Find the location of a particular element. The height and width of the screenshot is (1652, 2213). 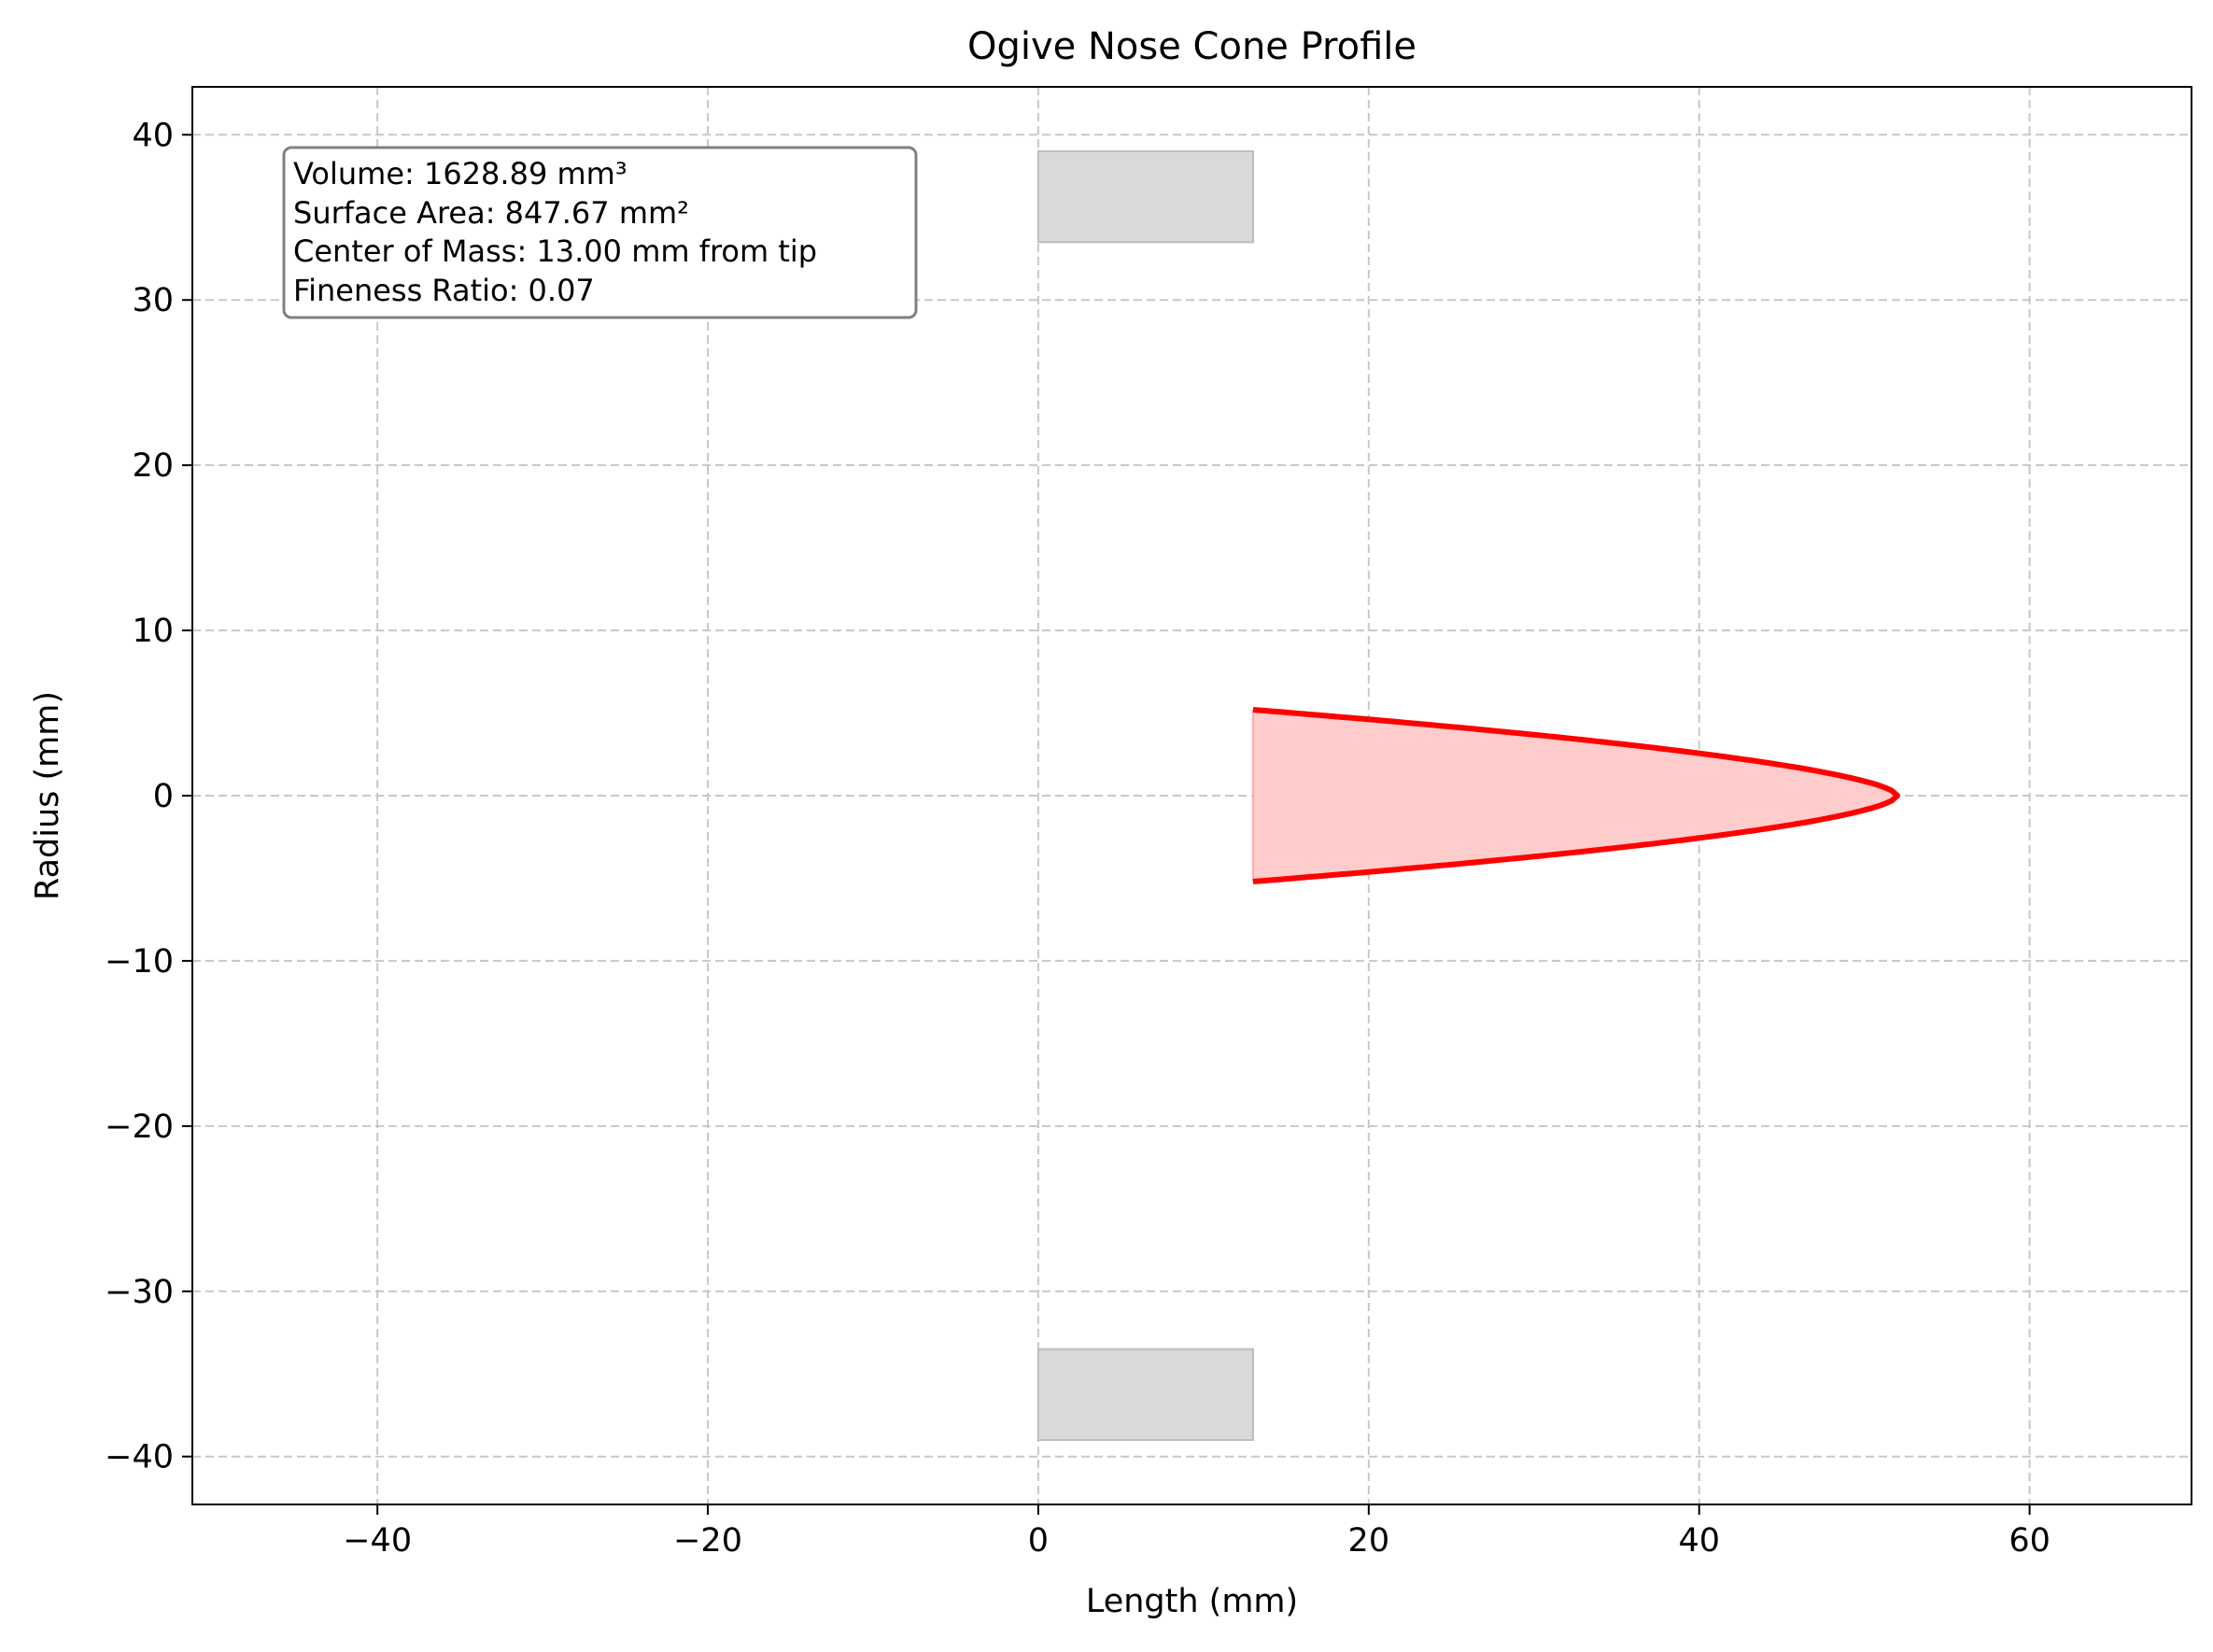

x-axis-label: Length (mm) is located at coordinates (1192, 1601).